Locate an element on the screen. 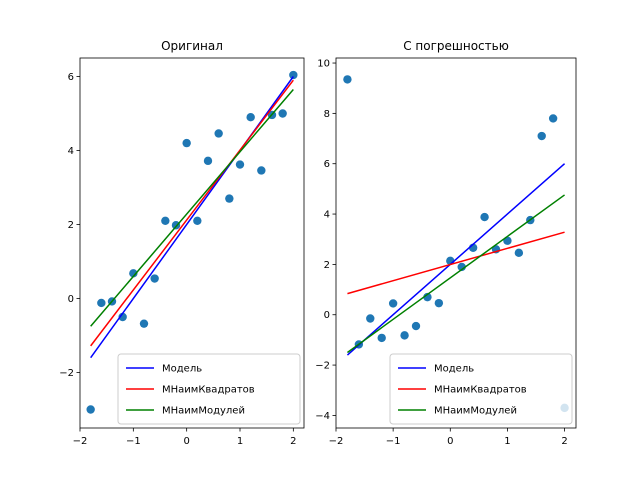  plot-title: Оригинал is located at coordinates (192, 46).